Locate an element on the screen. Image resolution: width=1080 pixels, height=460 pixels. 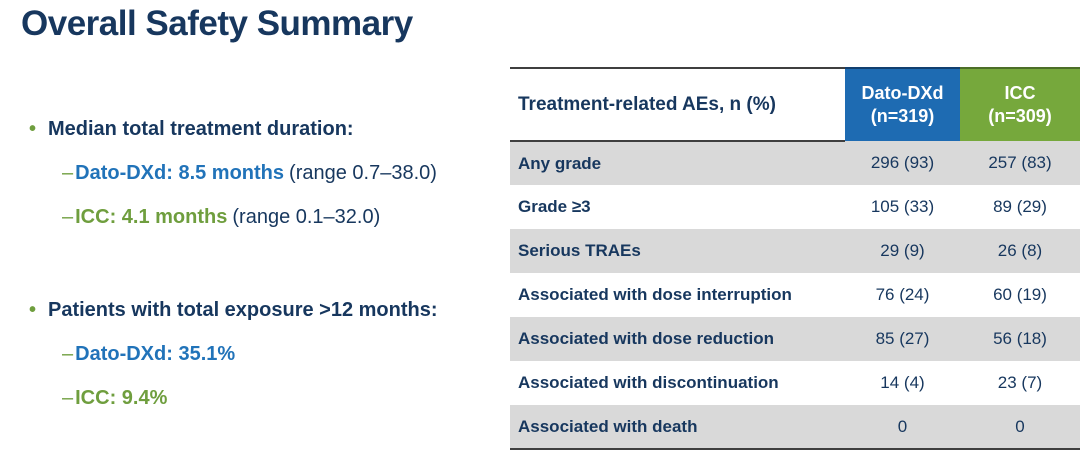
sub-bullet-value: Dato-DXd: 35.1% is located at coordinates (155, 354).